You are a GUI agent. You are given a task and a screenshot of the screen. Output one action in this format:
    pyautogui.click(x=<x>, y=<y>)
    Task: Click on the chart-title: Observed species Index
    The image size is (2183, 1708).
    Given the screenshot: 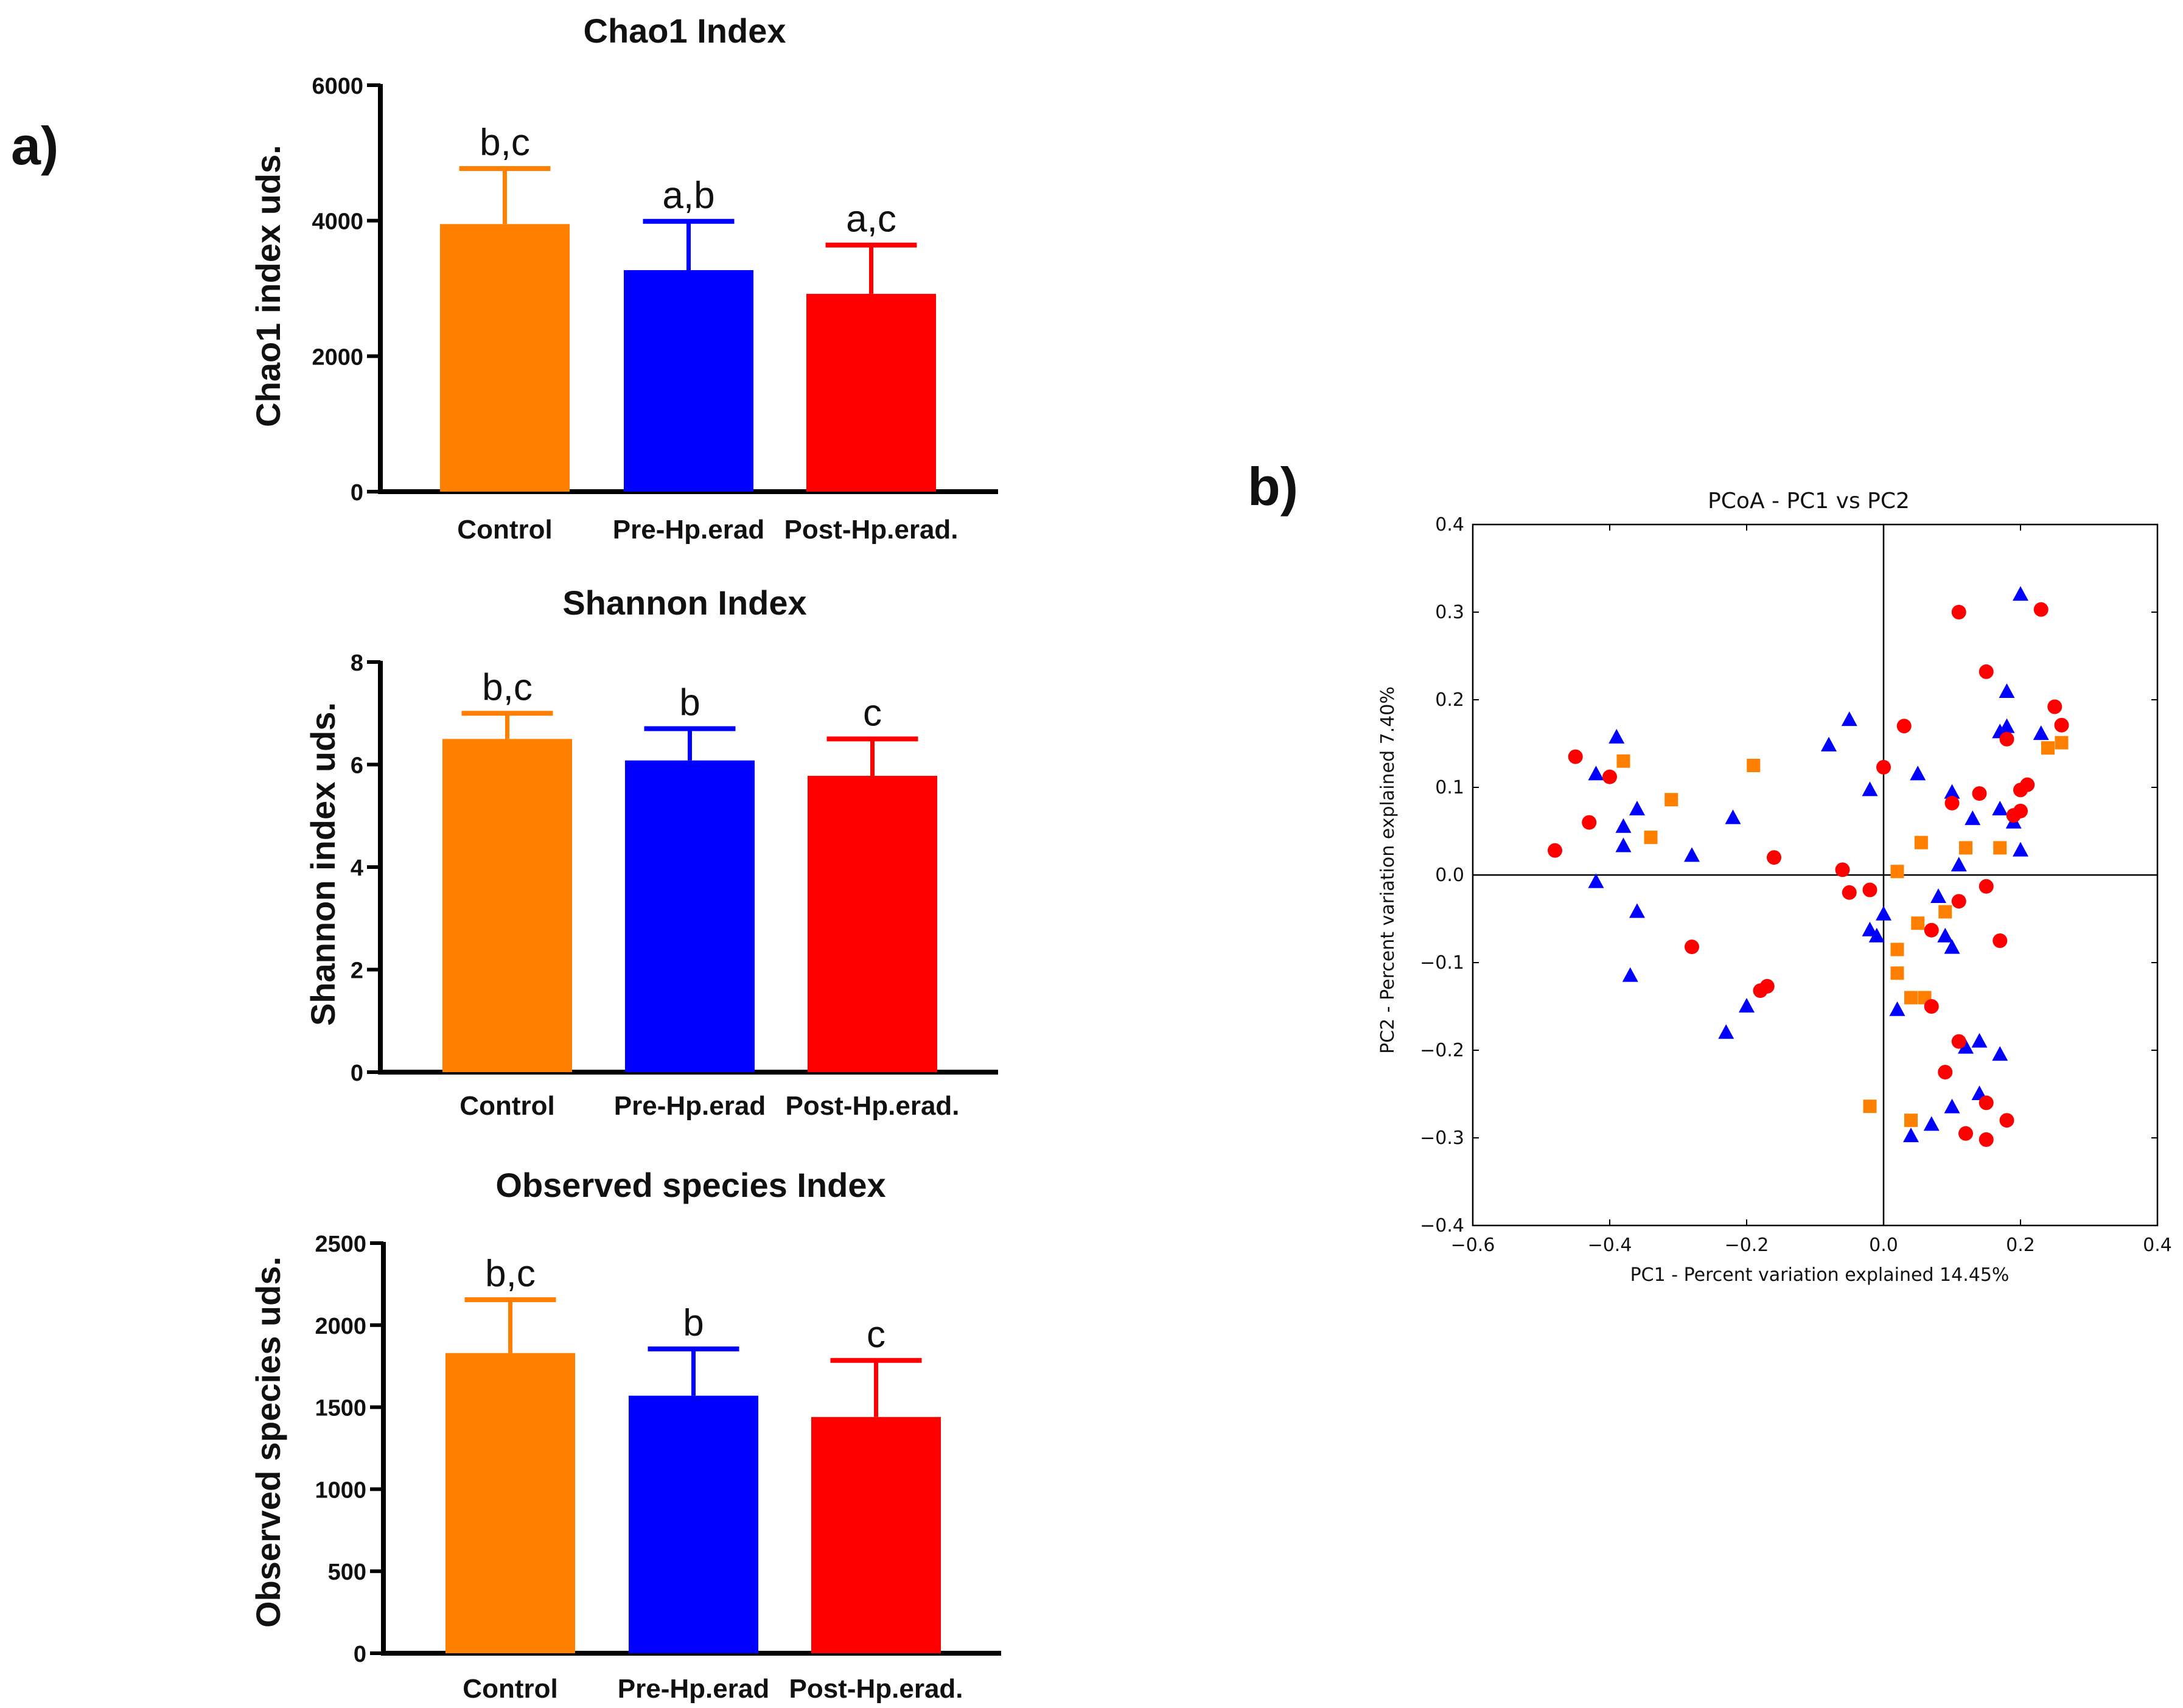 What is the action you would take?
    pyautogui.click(x=690, y=1185)
    